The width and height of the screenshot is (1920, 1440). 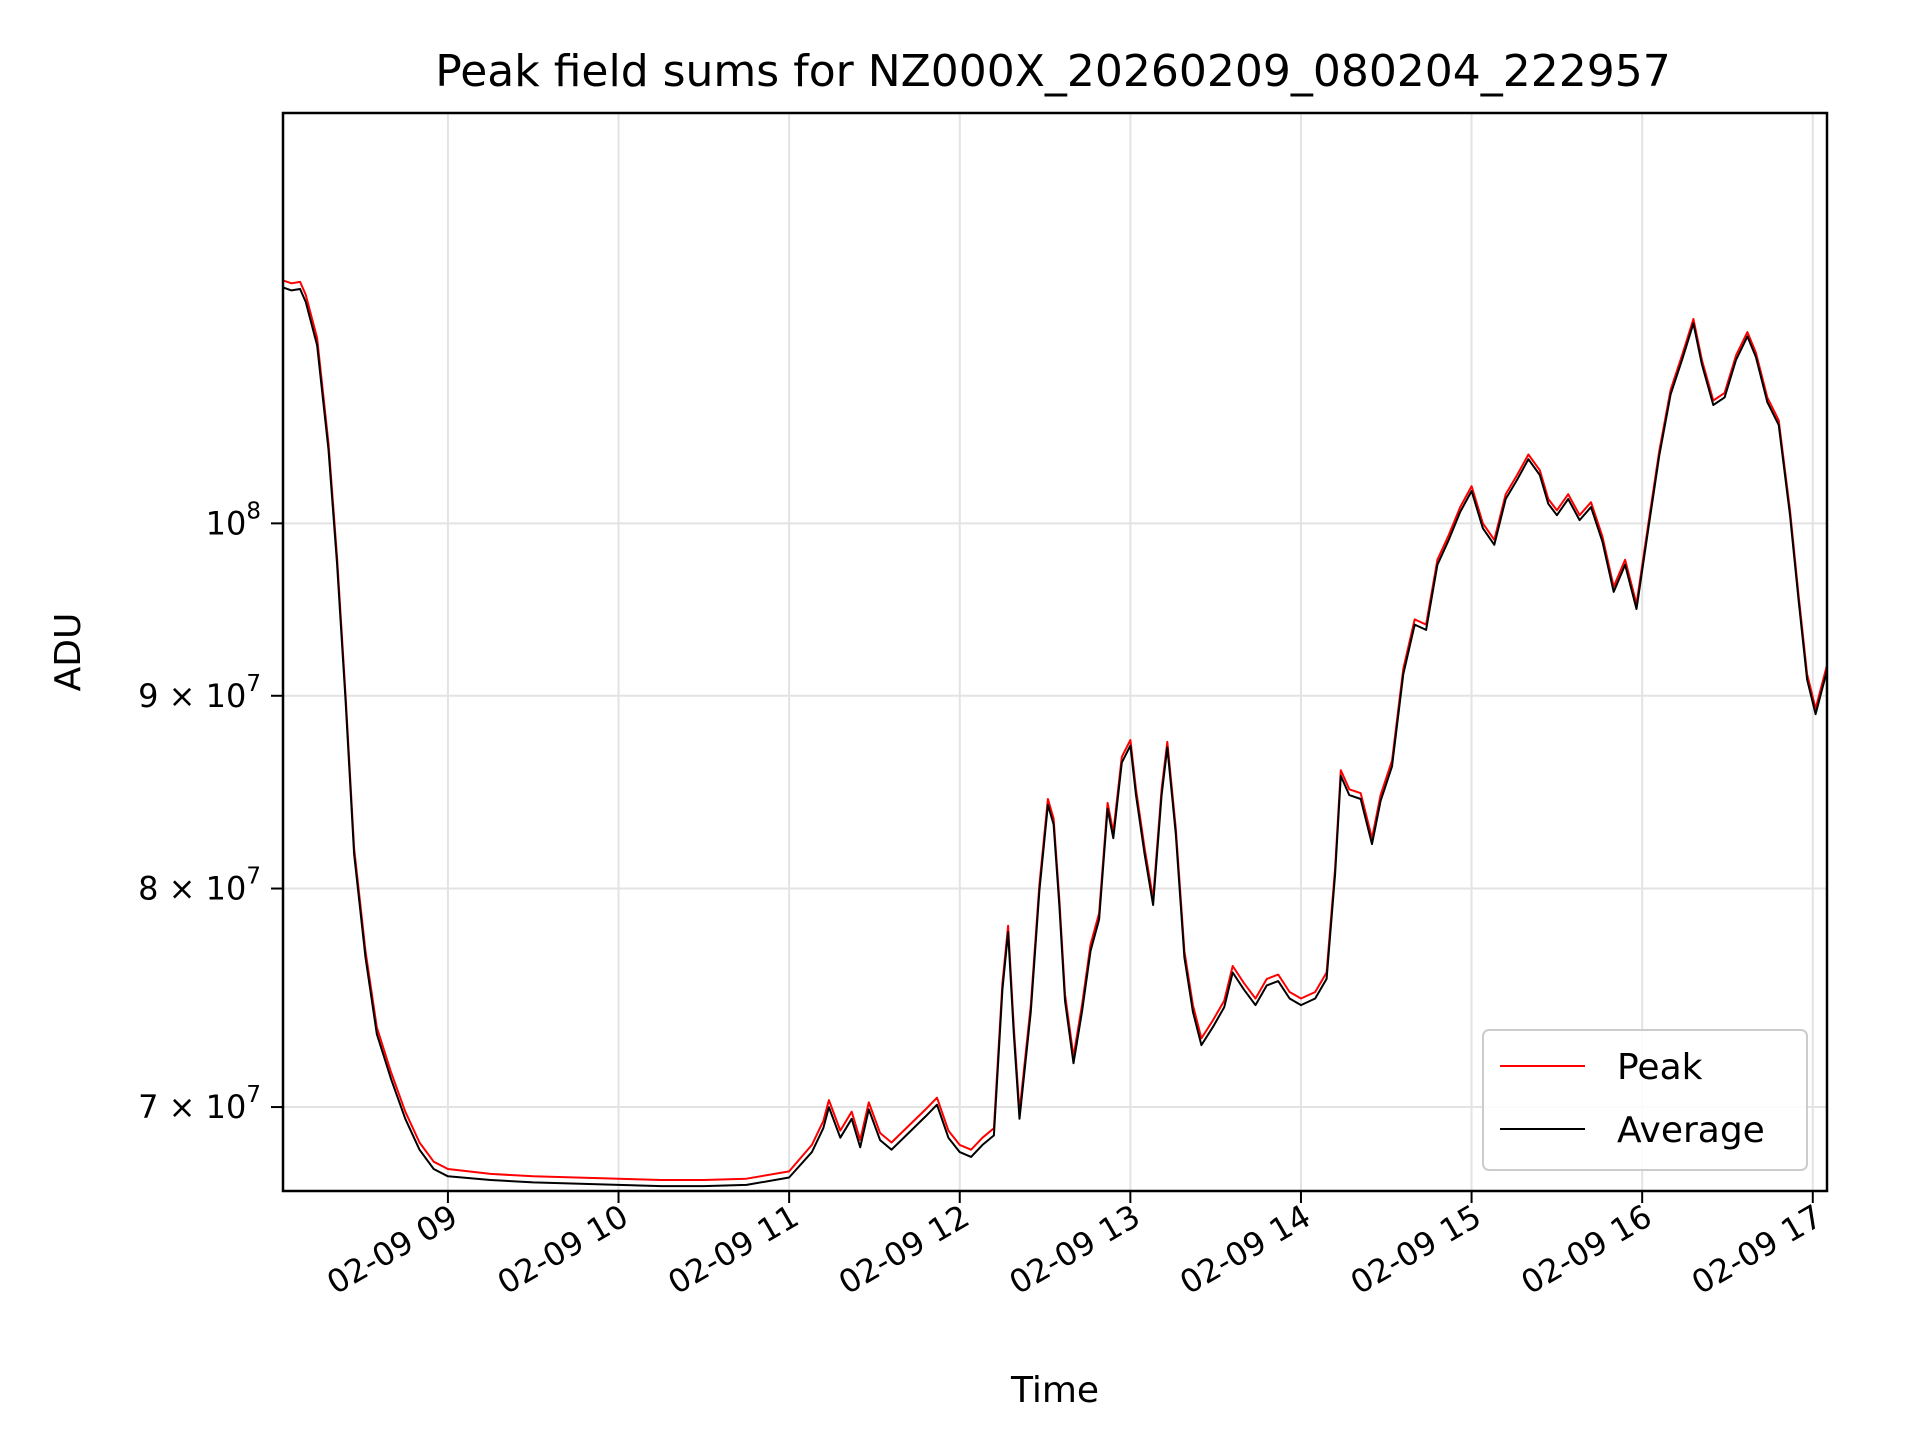 I want to click on y-axis-ticks: 7 × 107 8 × 107 9 × 107 108, so click(x=210, y=812).